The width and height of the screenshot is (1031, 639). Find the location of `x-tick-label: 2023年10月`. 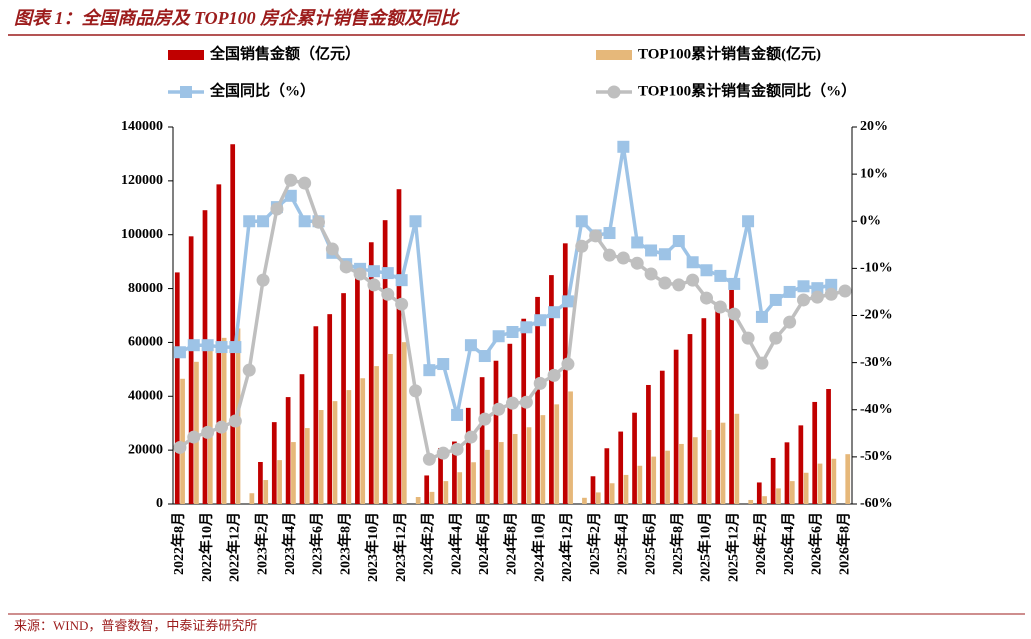

x-tick-label: 2023年10月 is located at coordinates (372, 547).